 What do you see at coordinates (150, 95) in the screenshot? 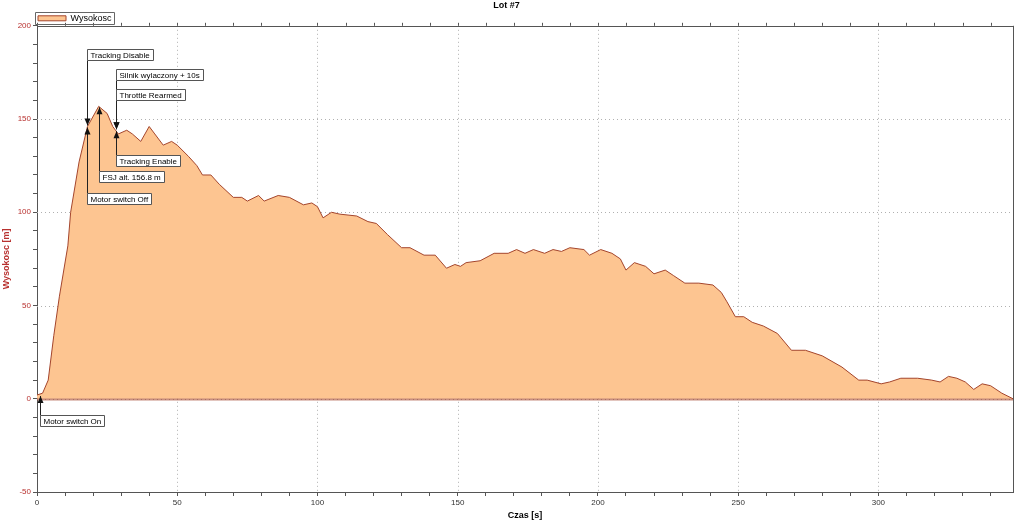
I see `annotation: Throttle Rearmed` at bounding box center [150, 95].